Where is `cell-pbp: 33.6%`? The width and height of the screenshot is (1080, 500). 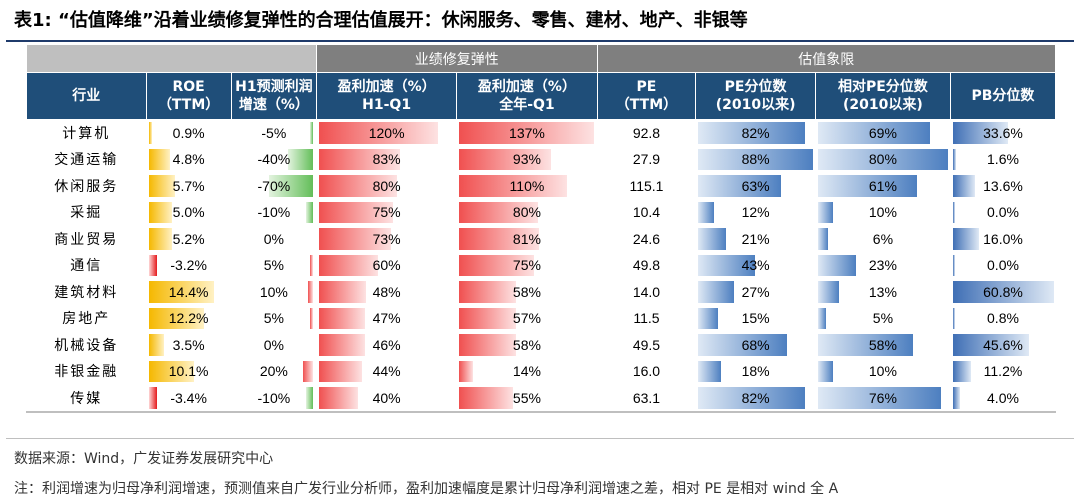
cell-pbp: 33.6% is located at coordinates (1003, 133).